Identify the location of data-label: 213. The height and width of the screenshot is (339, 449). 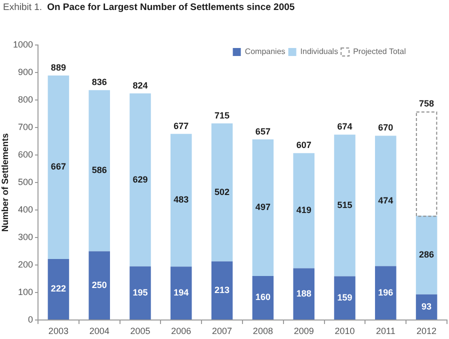
(222, 289).